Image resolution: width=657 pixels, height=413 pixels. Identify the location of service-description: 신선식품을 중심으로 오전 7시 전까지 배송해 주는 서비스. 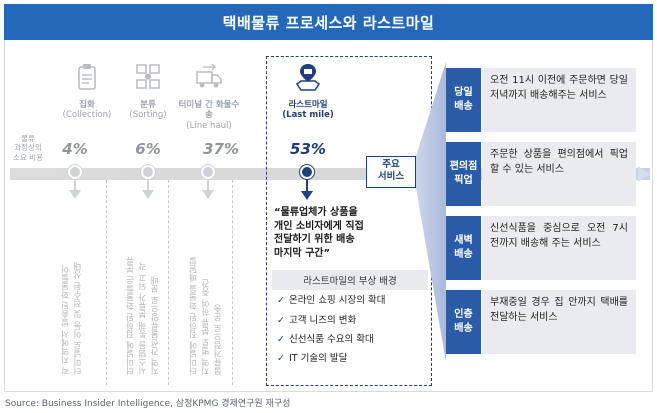
(559, 248).